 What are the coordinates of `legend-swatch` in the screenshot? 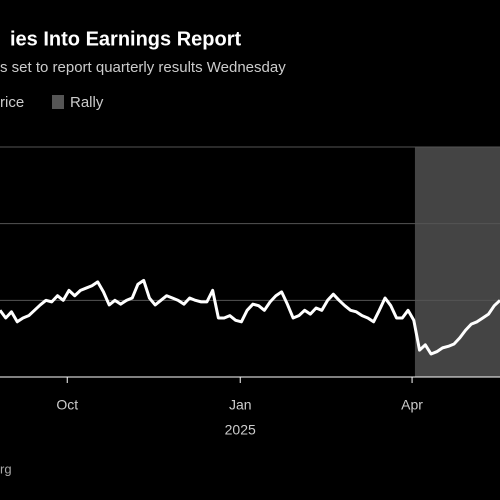 It's located at (58, 102).